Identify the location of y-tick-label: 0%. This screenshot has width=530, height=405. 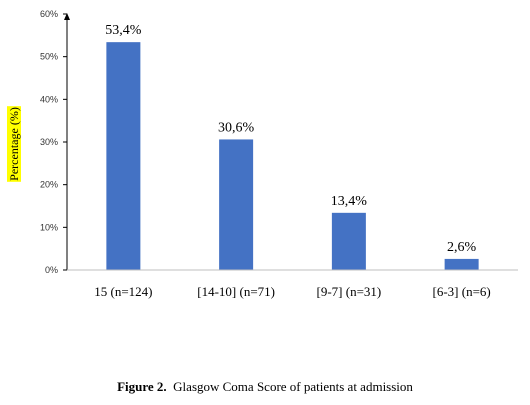
(51, 270).